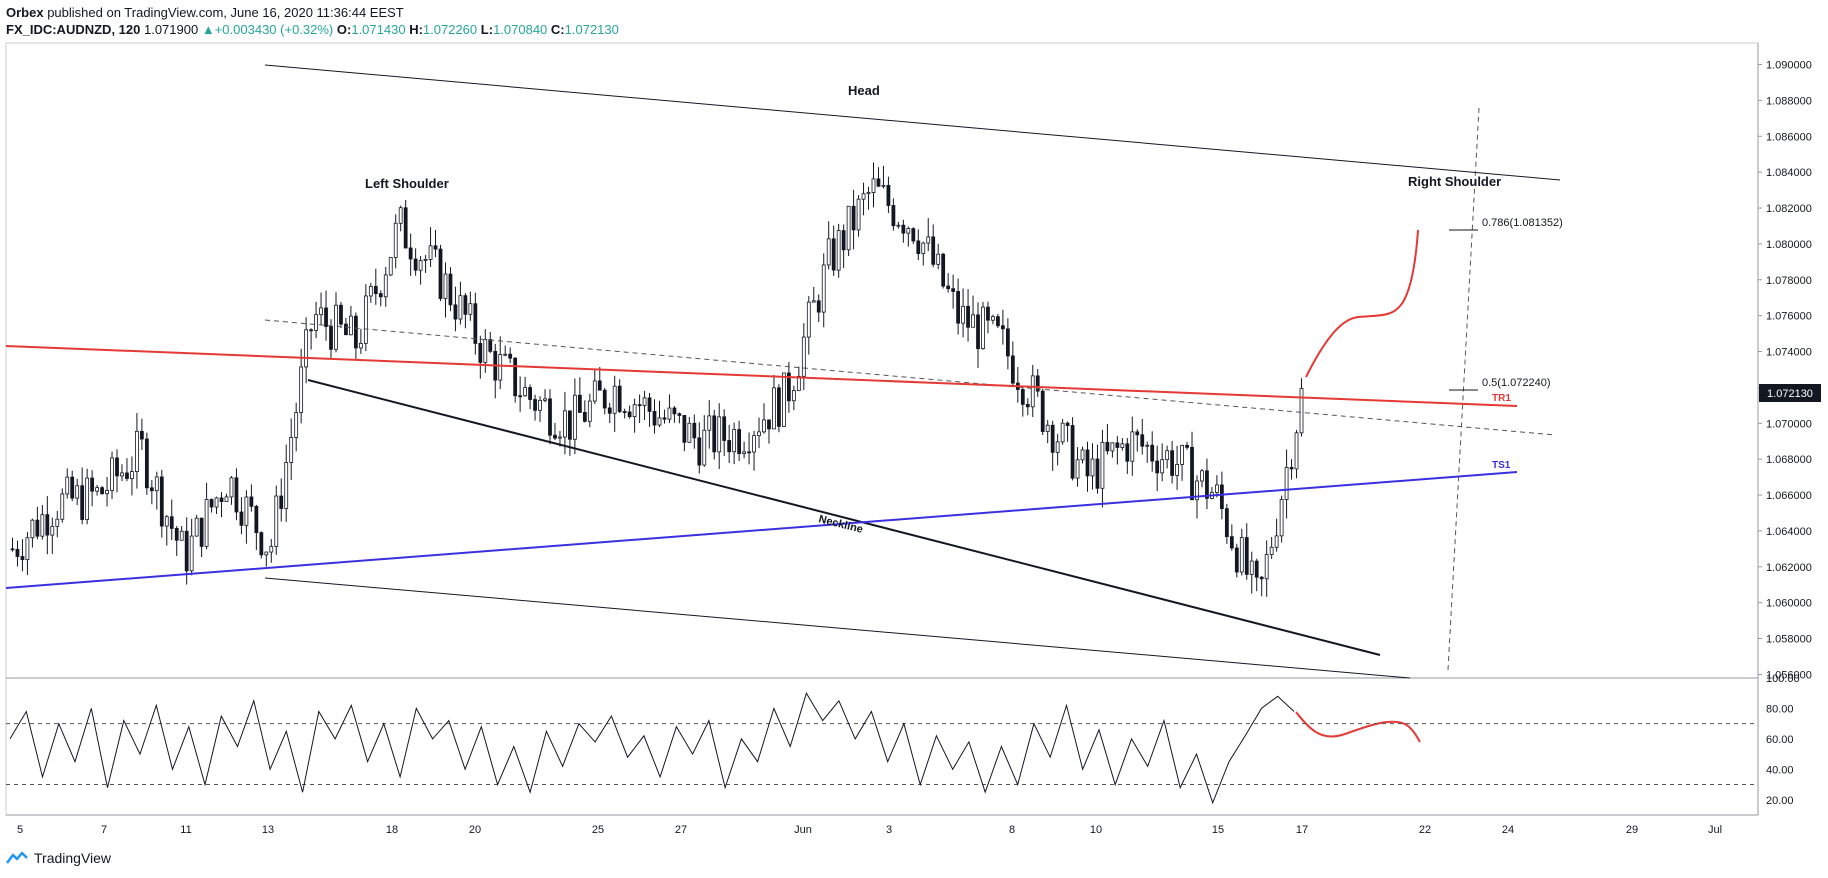 The width and height of the screenshot is (1828, 878). What do you see at coordinates (864, 90) in the screenshot?
I see `annotation-head: Head` at bounding box center [864, 90].